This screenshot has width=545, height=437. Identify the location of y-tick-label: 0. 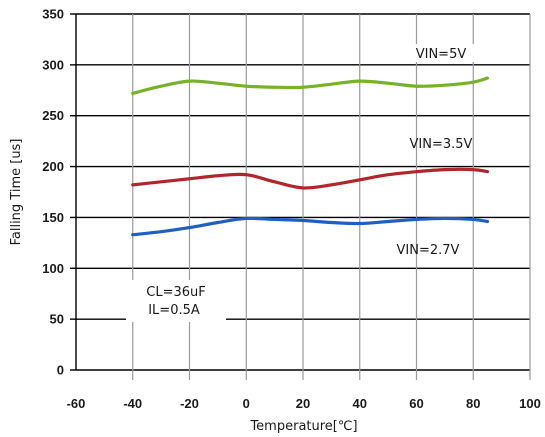
(60, 370).